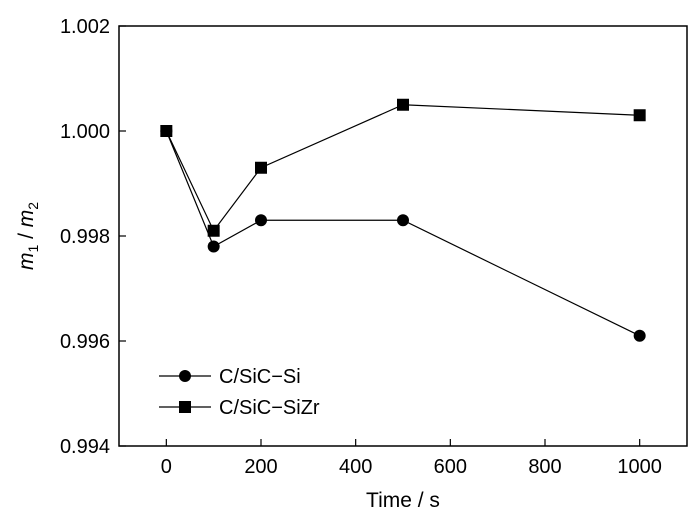 Image resolution: width=700 pixels, height=525 pixels. What do you see at coordinates (166, 467) in the screenshot?
I see `x-tick-label: 0` at bounding box center [166, 467].